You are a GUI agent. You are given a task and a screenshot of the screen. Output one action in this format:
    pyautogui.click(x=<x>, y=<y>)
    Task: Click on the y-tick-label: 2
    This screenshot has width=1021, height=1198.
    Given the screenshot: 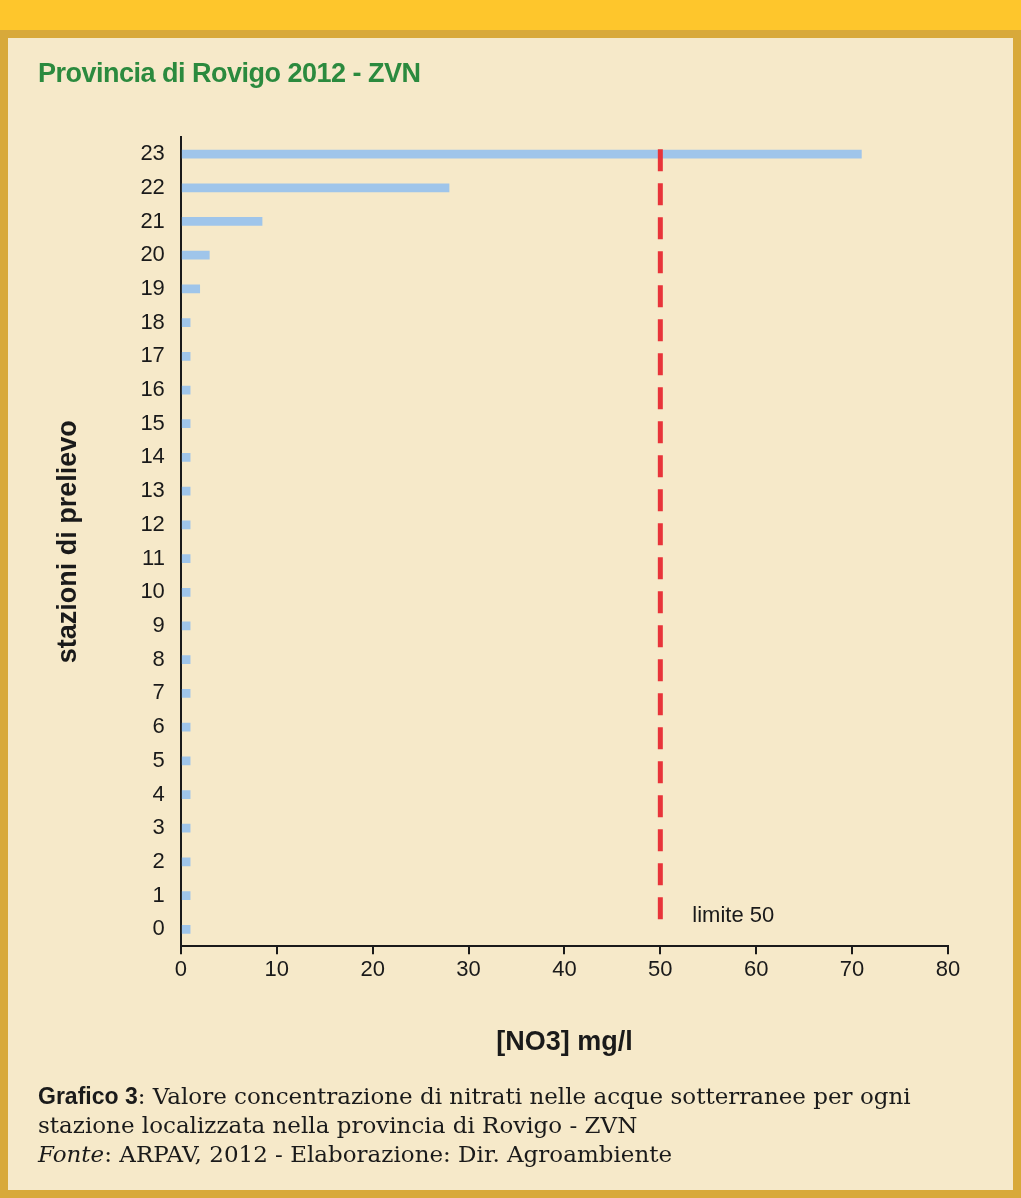 What is the action you would take?
    pyautogui.click(x=158, y=860)
    